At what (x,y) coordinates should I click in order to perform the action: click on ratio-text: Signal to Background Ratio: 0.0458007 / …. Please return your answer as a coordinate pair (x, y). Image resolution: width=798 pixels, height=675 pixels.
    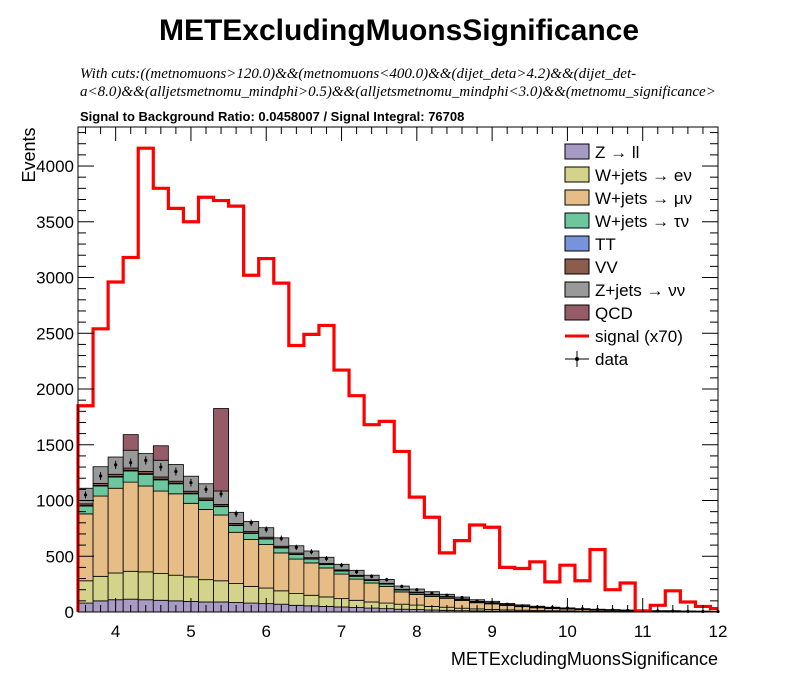
    Looking at the image, I should click on (272, 116).